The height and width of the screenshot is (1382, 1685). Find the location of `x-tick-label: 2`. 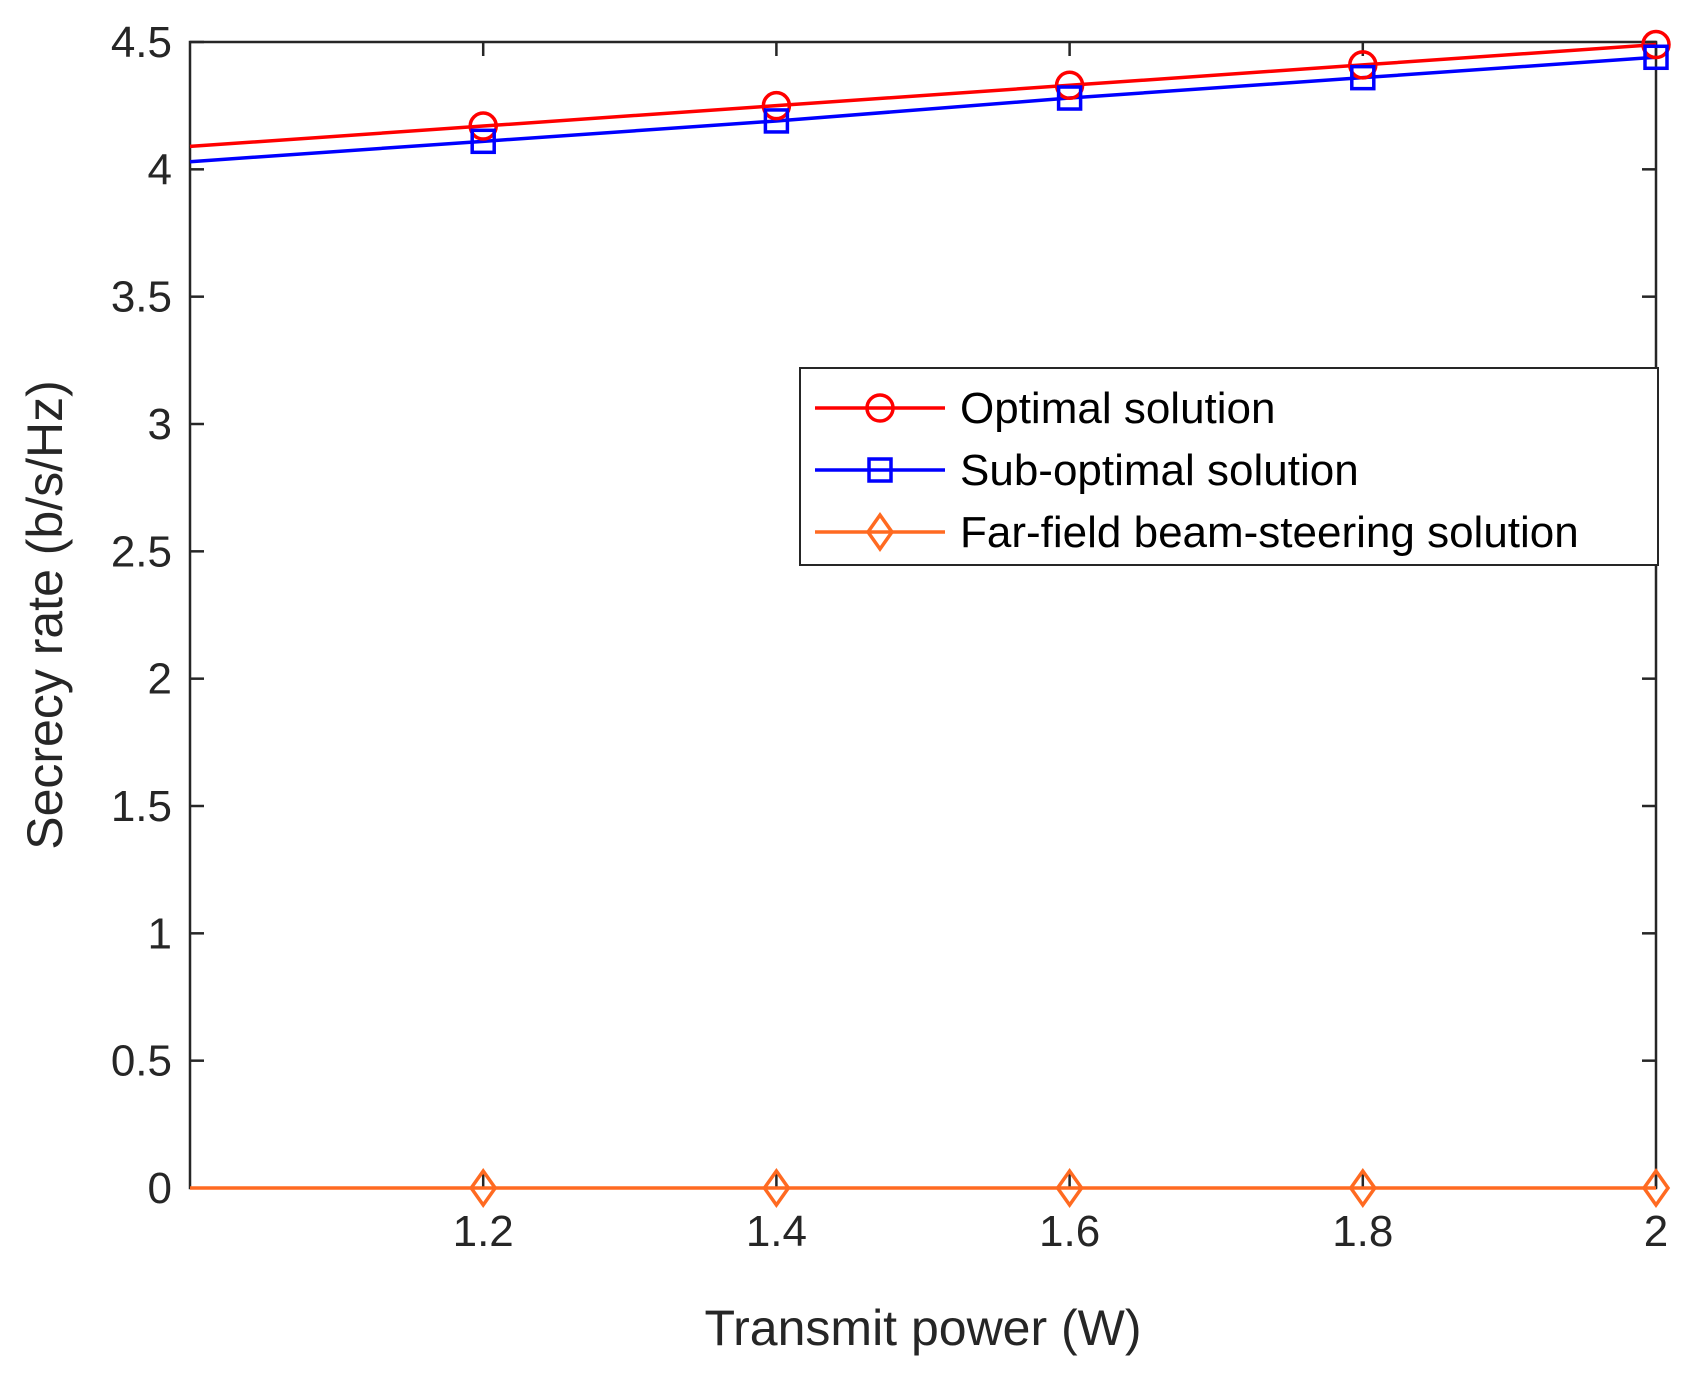

x-tick-label: 2 is located at coordinates (1656, 1231).